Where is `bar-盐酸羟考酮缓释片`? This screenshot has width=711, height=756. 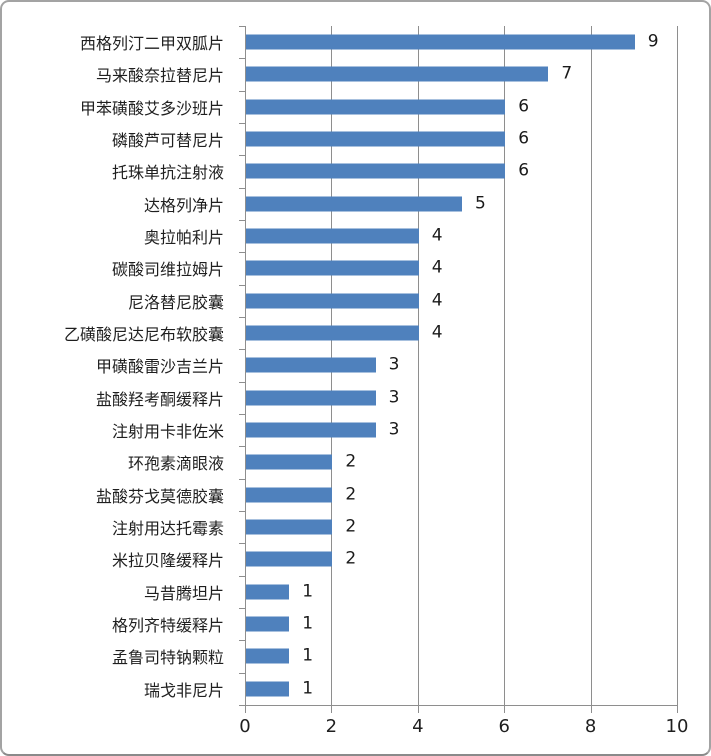 bar-盐酸羟考酮缓释片 is located at coordinates (311, 398).